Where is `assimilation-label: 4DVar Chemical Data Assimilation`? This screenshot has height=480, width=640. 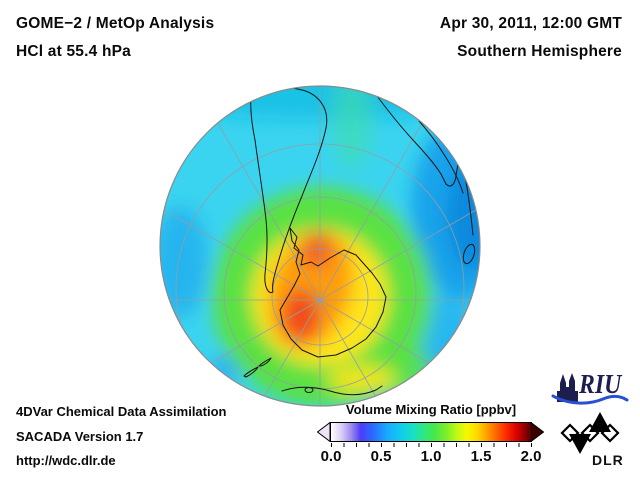 assimilation-label: 4DVar Chemical Data Assimilation is located at coordinates (121, 411).